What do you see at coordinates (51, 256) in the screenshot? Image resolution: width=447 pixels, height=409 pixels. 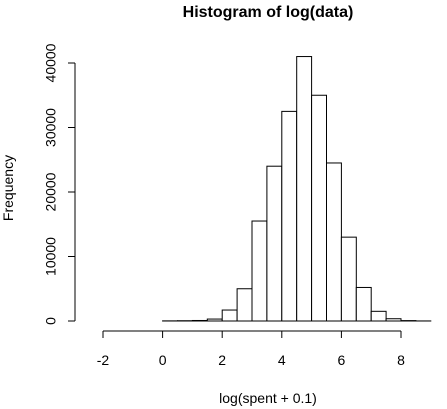 I see `y-tick-label: 10000` at bounding box center [51, 256].